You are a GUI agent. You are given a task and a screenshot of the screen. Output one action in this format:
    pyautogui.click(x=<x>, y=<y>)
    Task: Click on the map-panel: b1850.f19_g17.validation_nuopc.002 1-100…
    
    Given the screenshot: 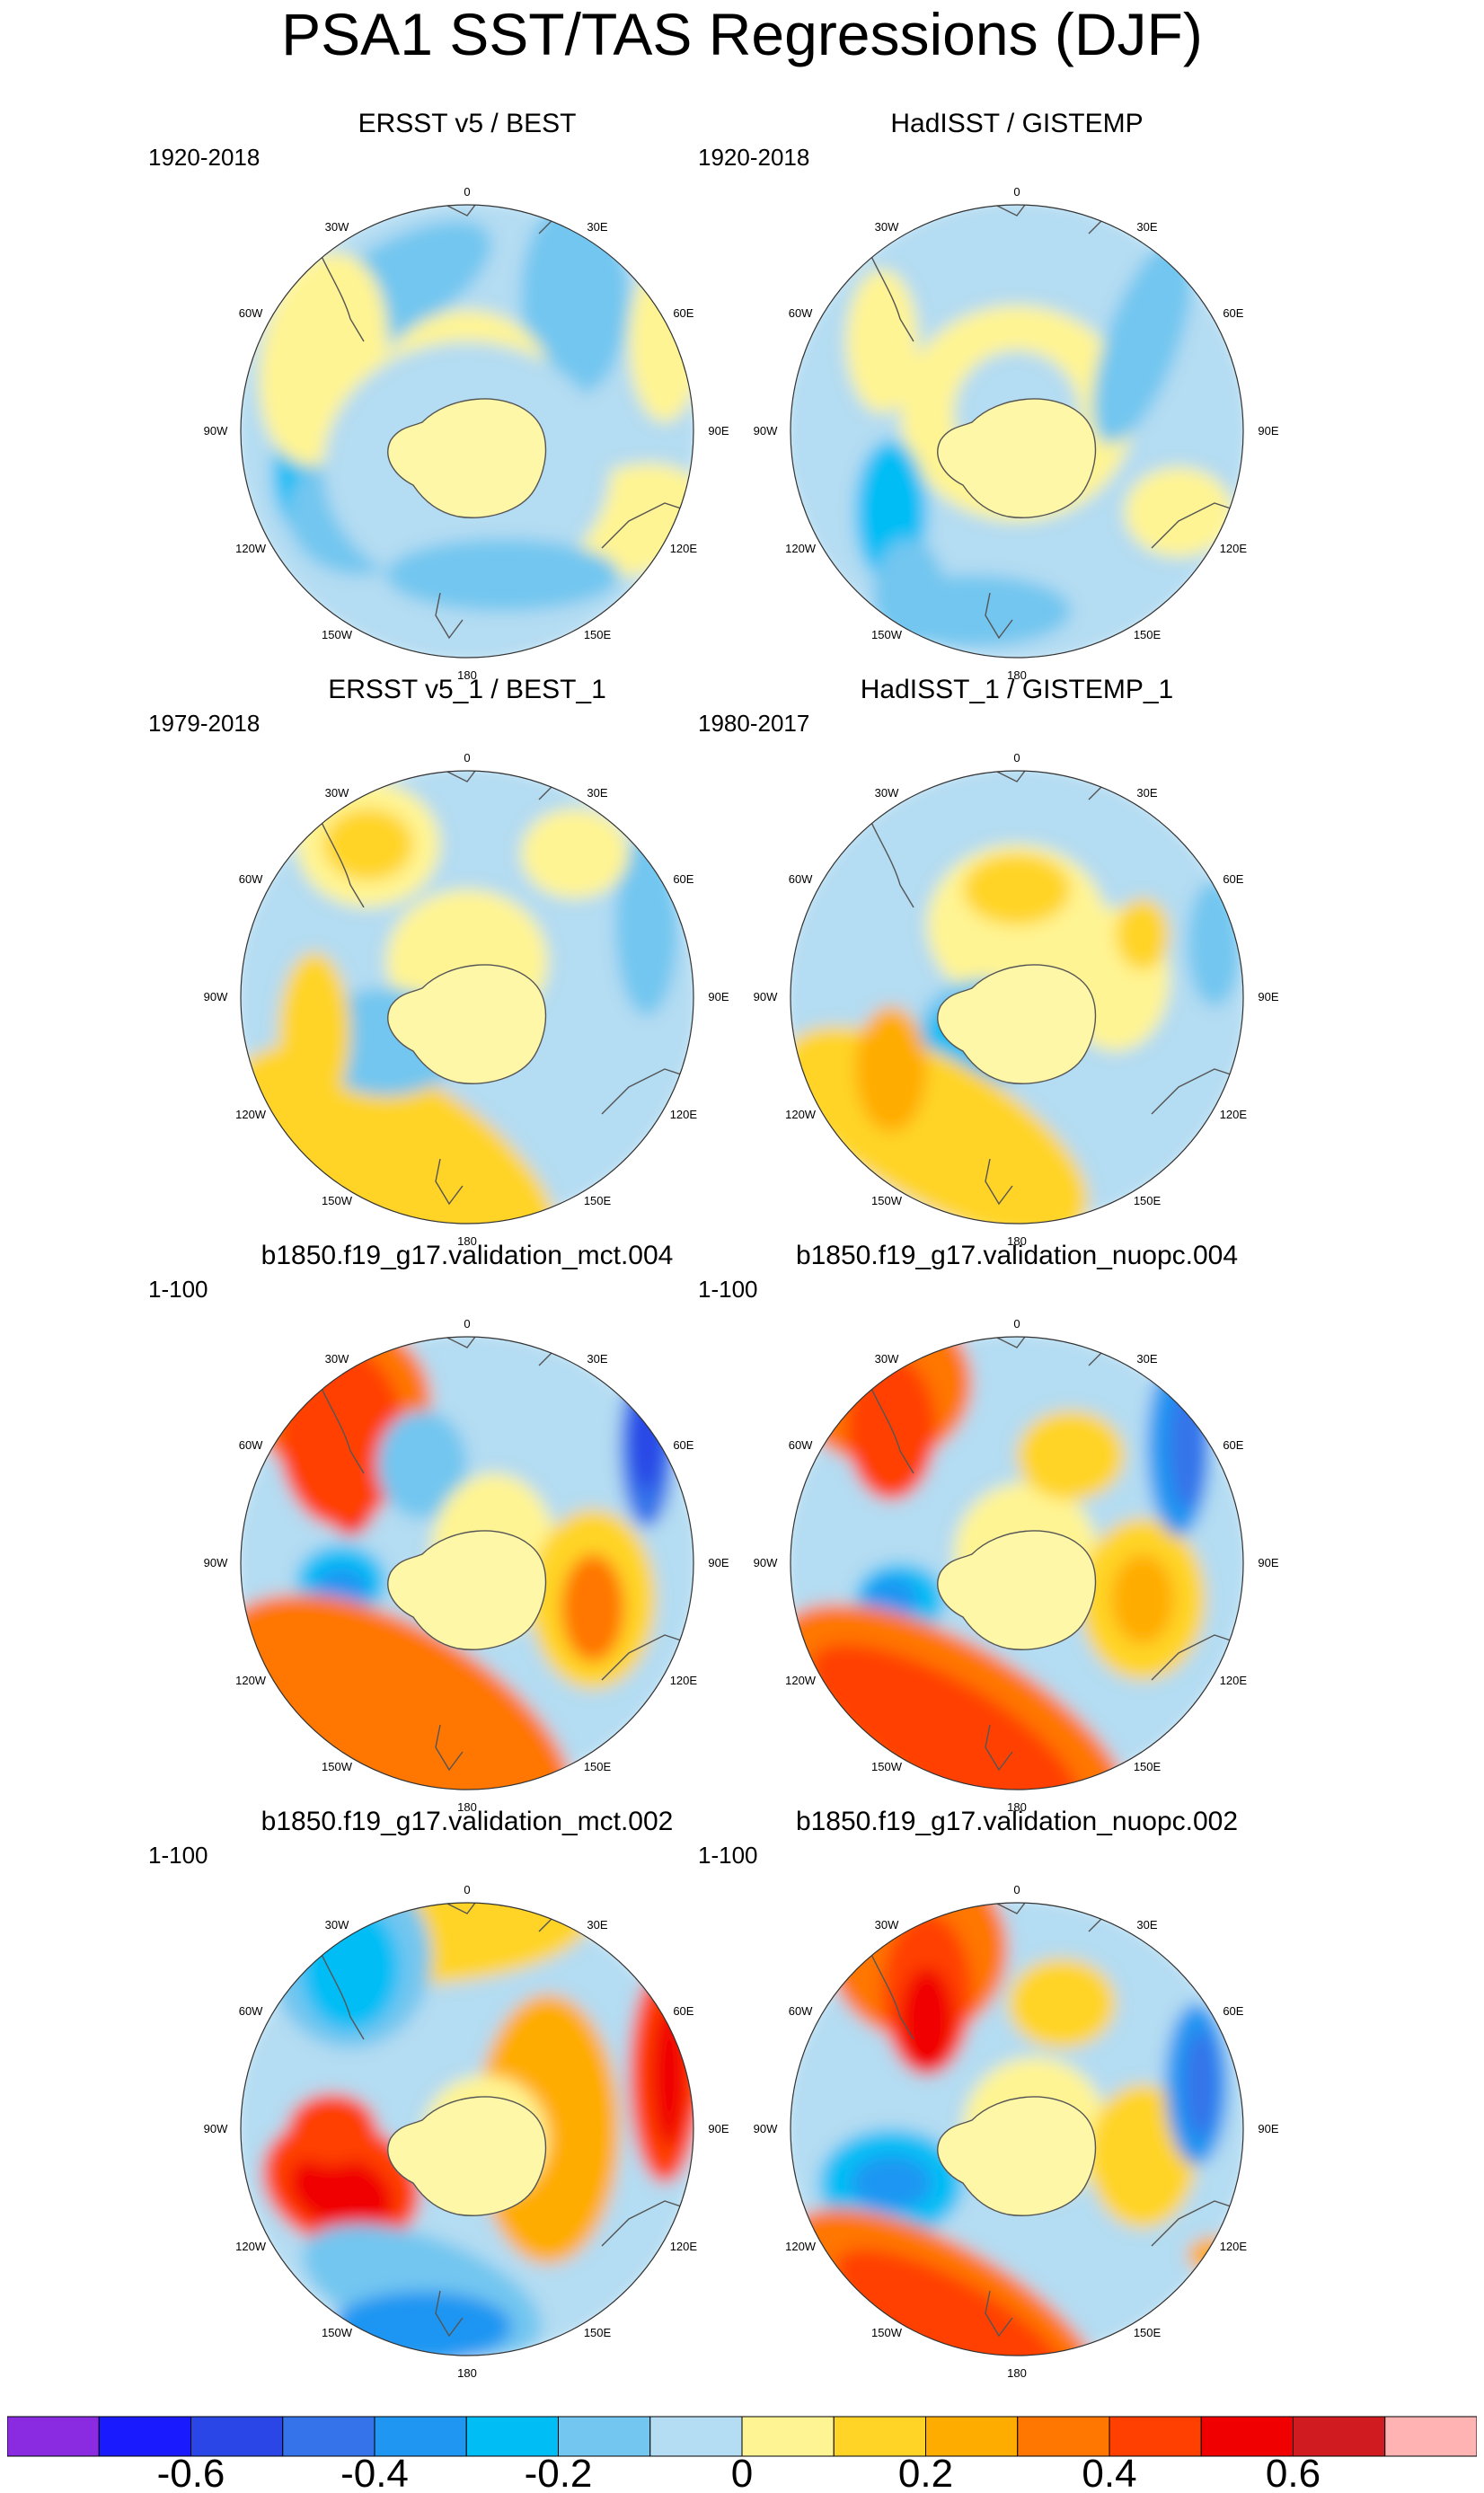 What is the action you would take?
    pyautogui.click(x=1017, y=2093)
    